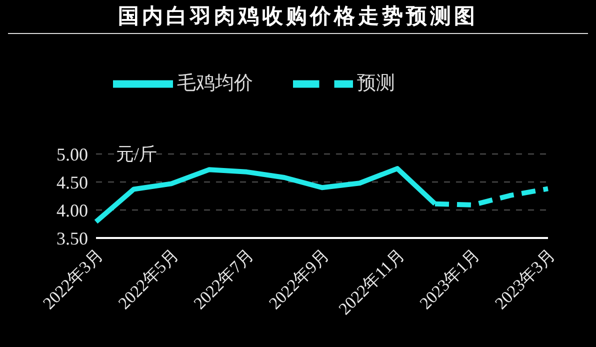 The height and width of the screenshot is (347, 596). I want to click on y-axis-title: 元/斤, so click(137, 154).